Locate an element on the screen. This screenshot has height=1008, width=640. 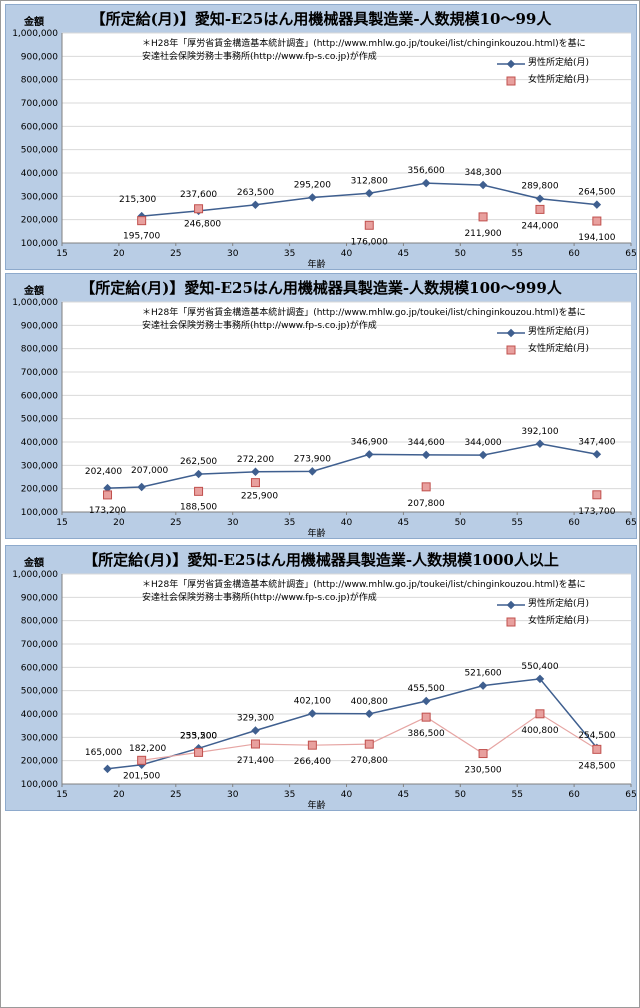
data-label: 348,300 is located at coordinates (482, 173).